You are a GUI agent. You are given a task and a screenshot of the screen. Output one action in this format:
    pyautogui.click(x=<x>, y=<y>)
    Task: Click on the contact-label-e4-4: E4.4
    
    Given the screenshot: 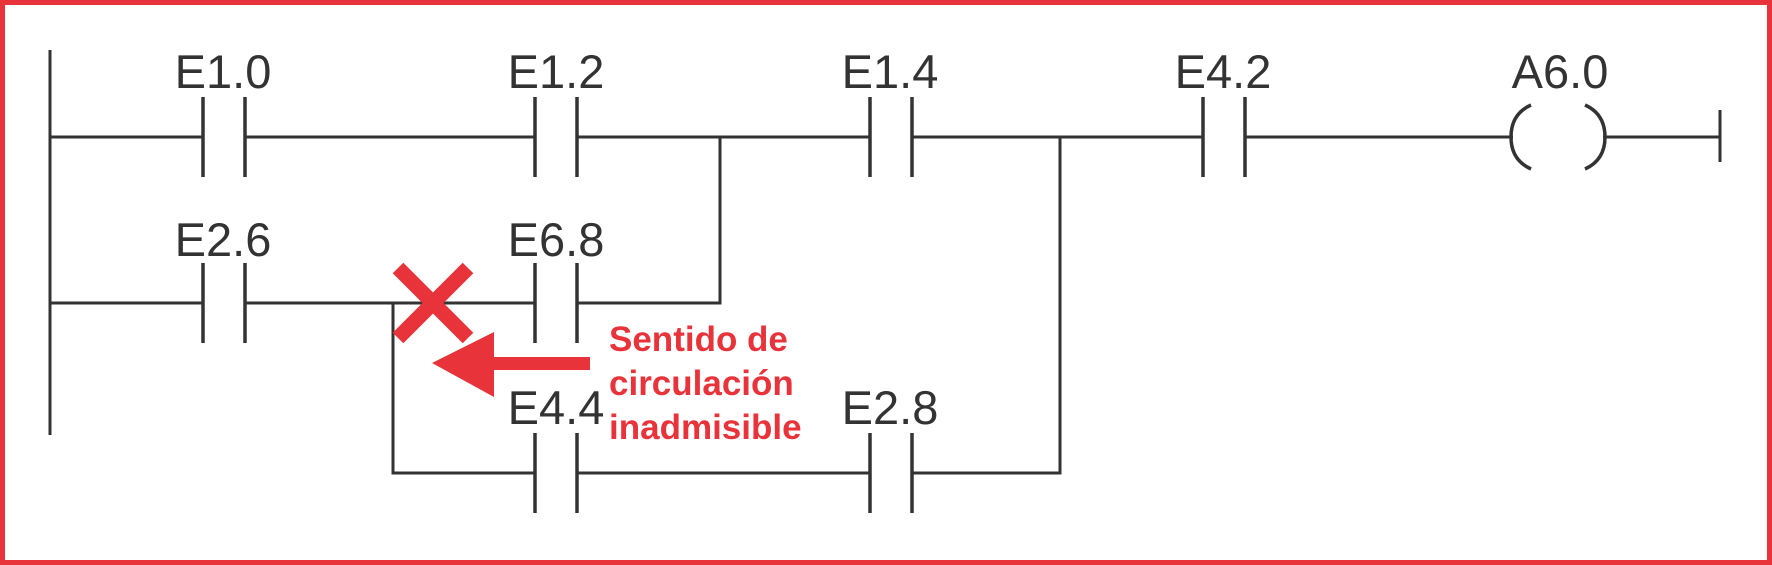 What is the action you would take?
    pyautogui.click(x=556, y=407)
    